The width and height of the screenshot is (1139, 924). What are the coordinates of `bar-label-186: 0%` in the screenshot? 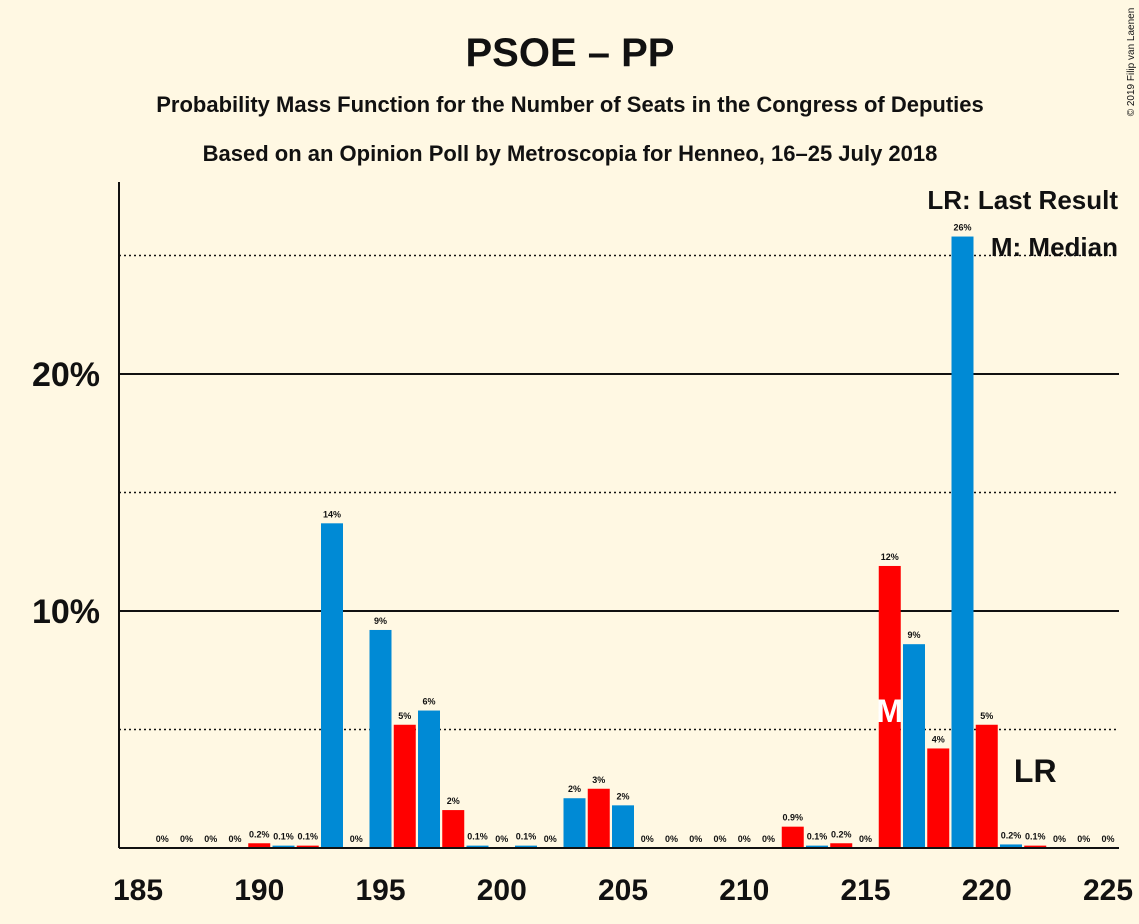 It's located at (162, 839).